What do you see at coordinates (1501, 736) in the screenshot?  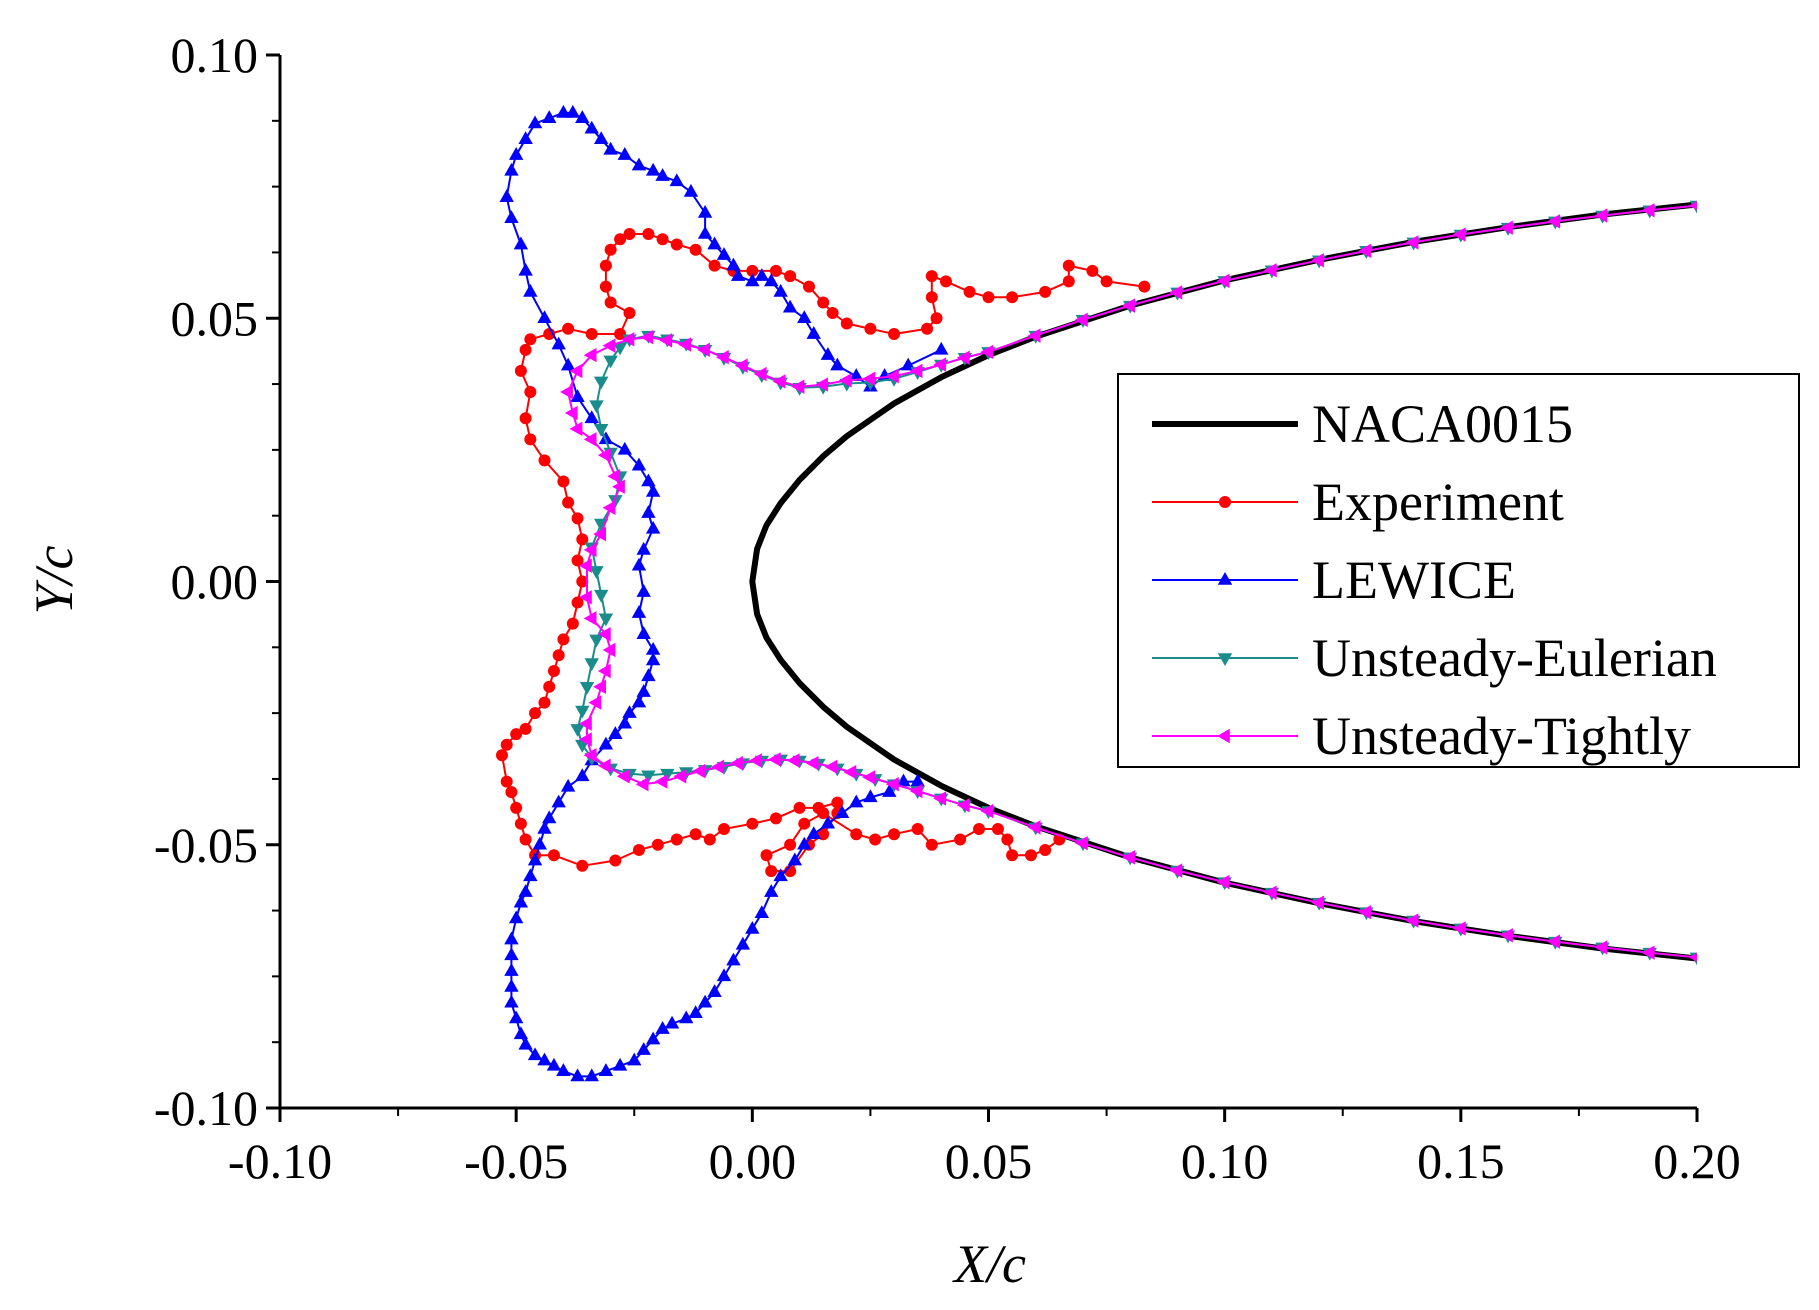 I see `legend-label: Unsteady-Tightly` at bounding box center [1501, 736].